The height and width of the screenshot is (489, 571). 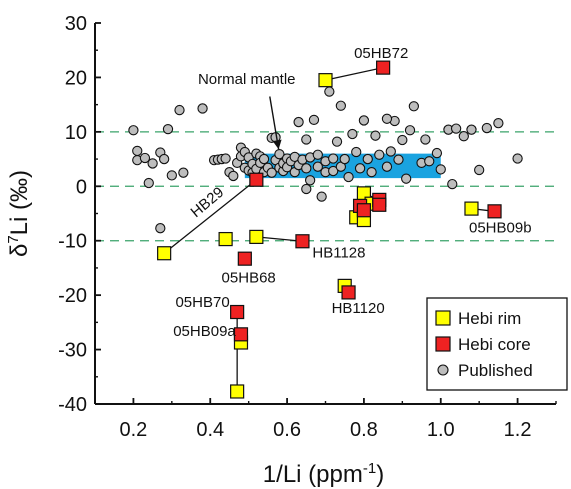 I want to click on annotation-label: 05HB70, so click(x=202, y=302).